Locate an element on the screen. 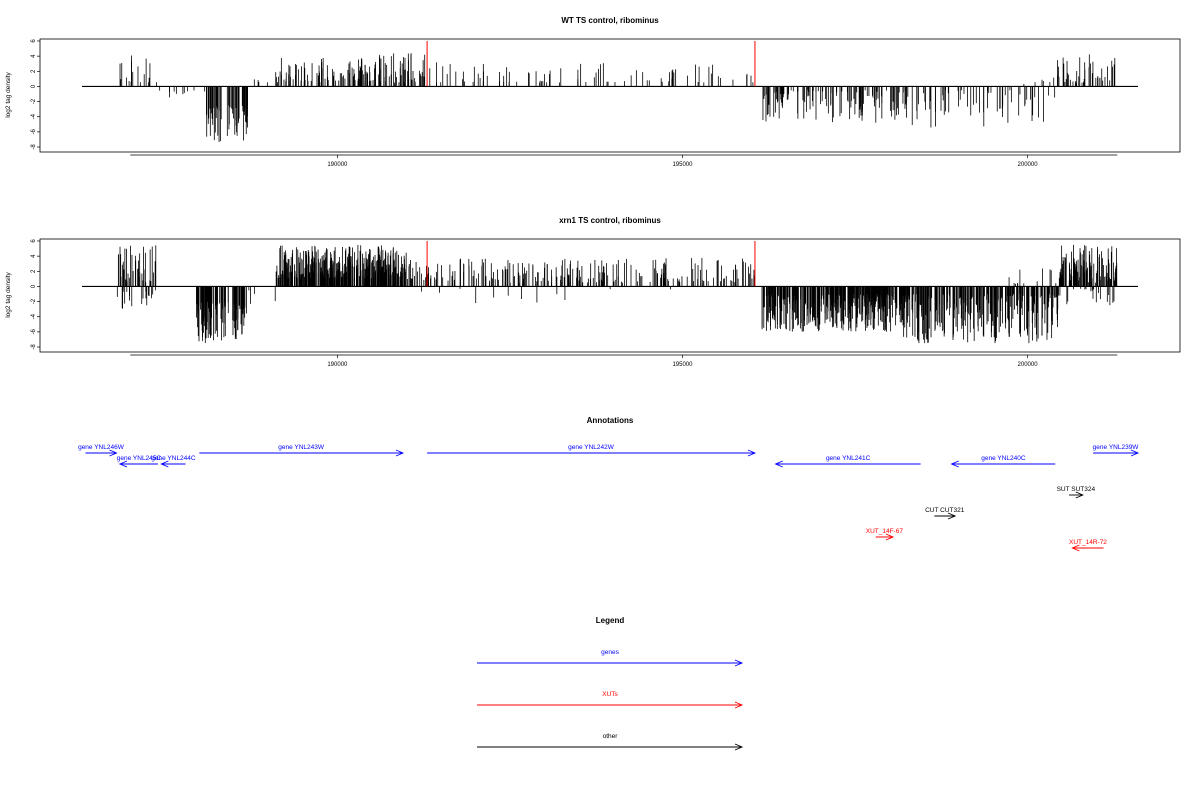 The image size is (1200, 800). legend-item-xuts: XUTs is located at coordinates (610, 700).